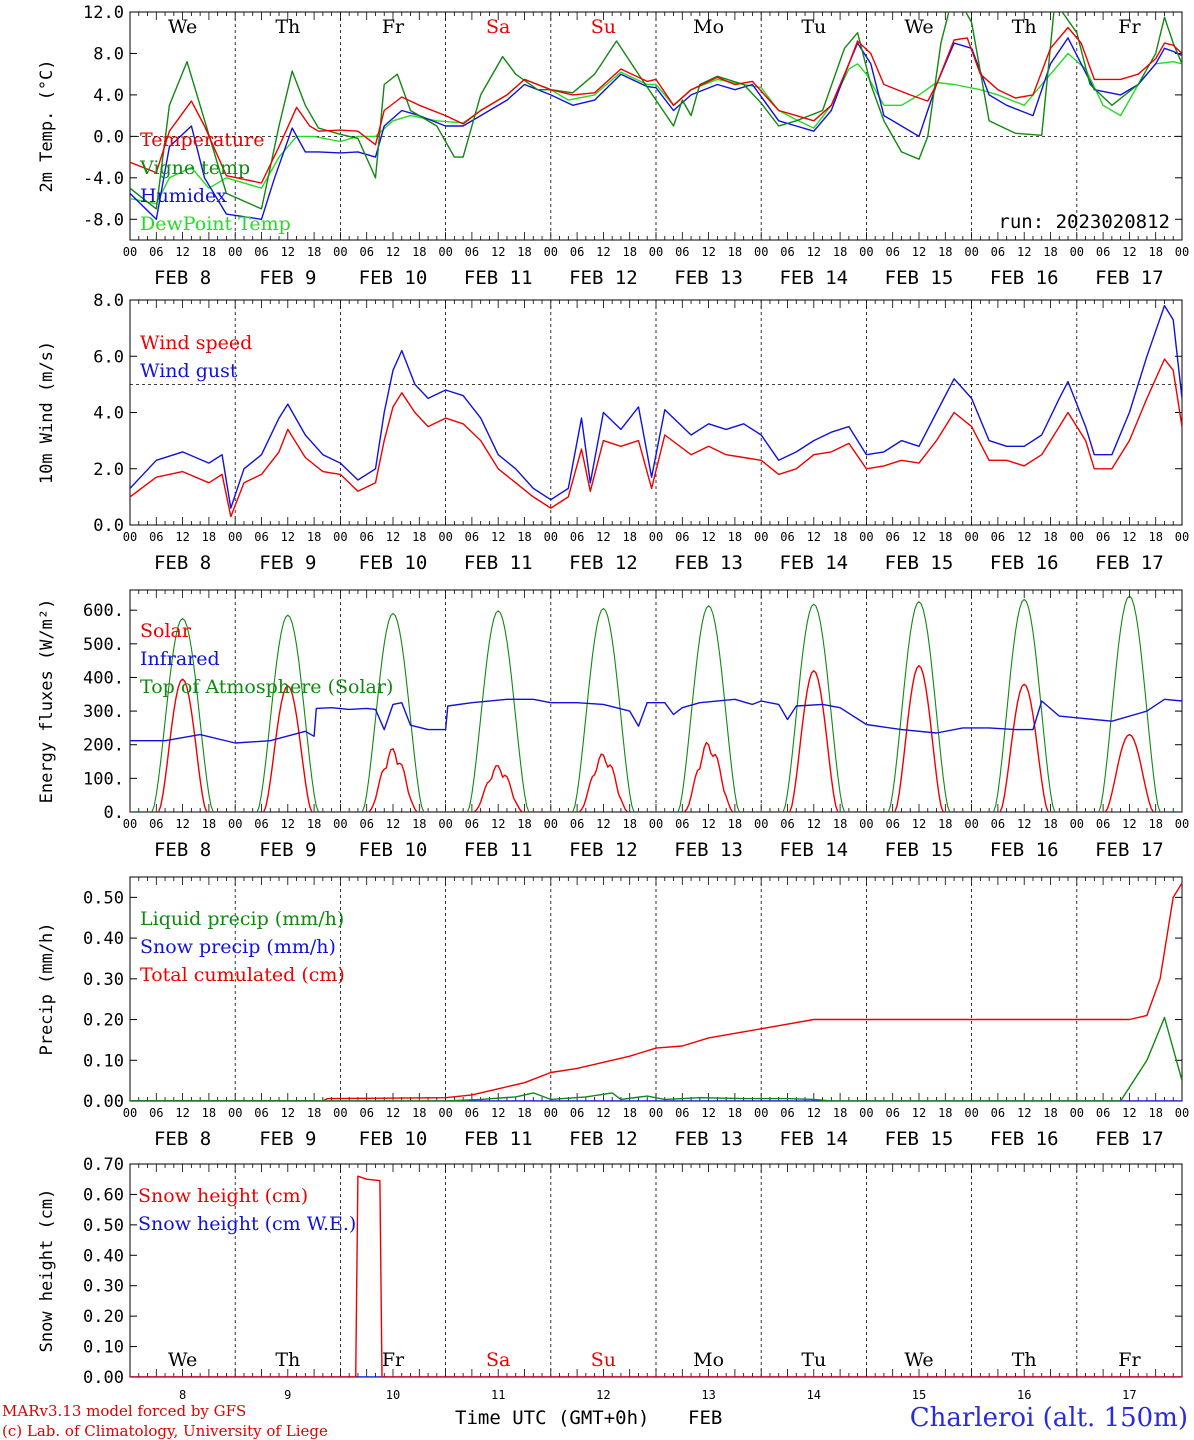 Image resolution: width=1194 pixels, height=1440 pixels. I want to click on weekday-label: Su, so click(603, 1360).